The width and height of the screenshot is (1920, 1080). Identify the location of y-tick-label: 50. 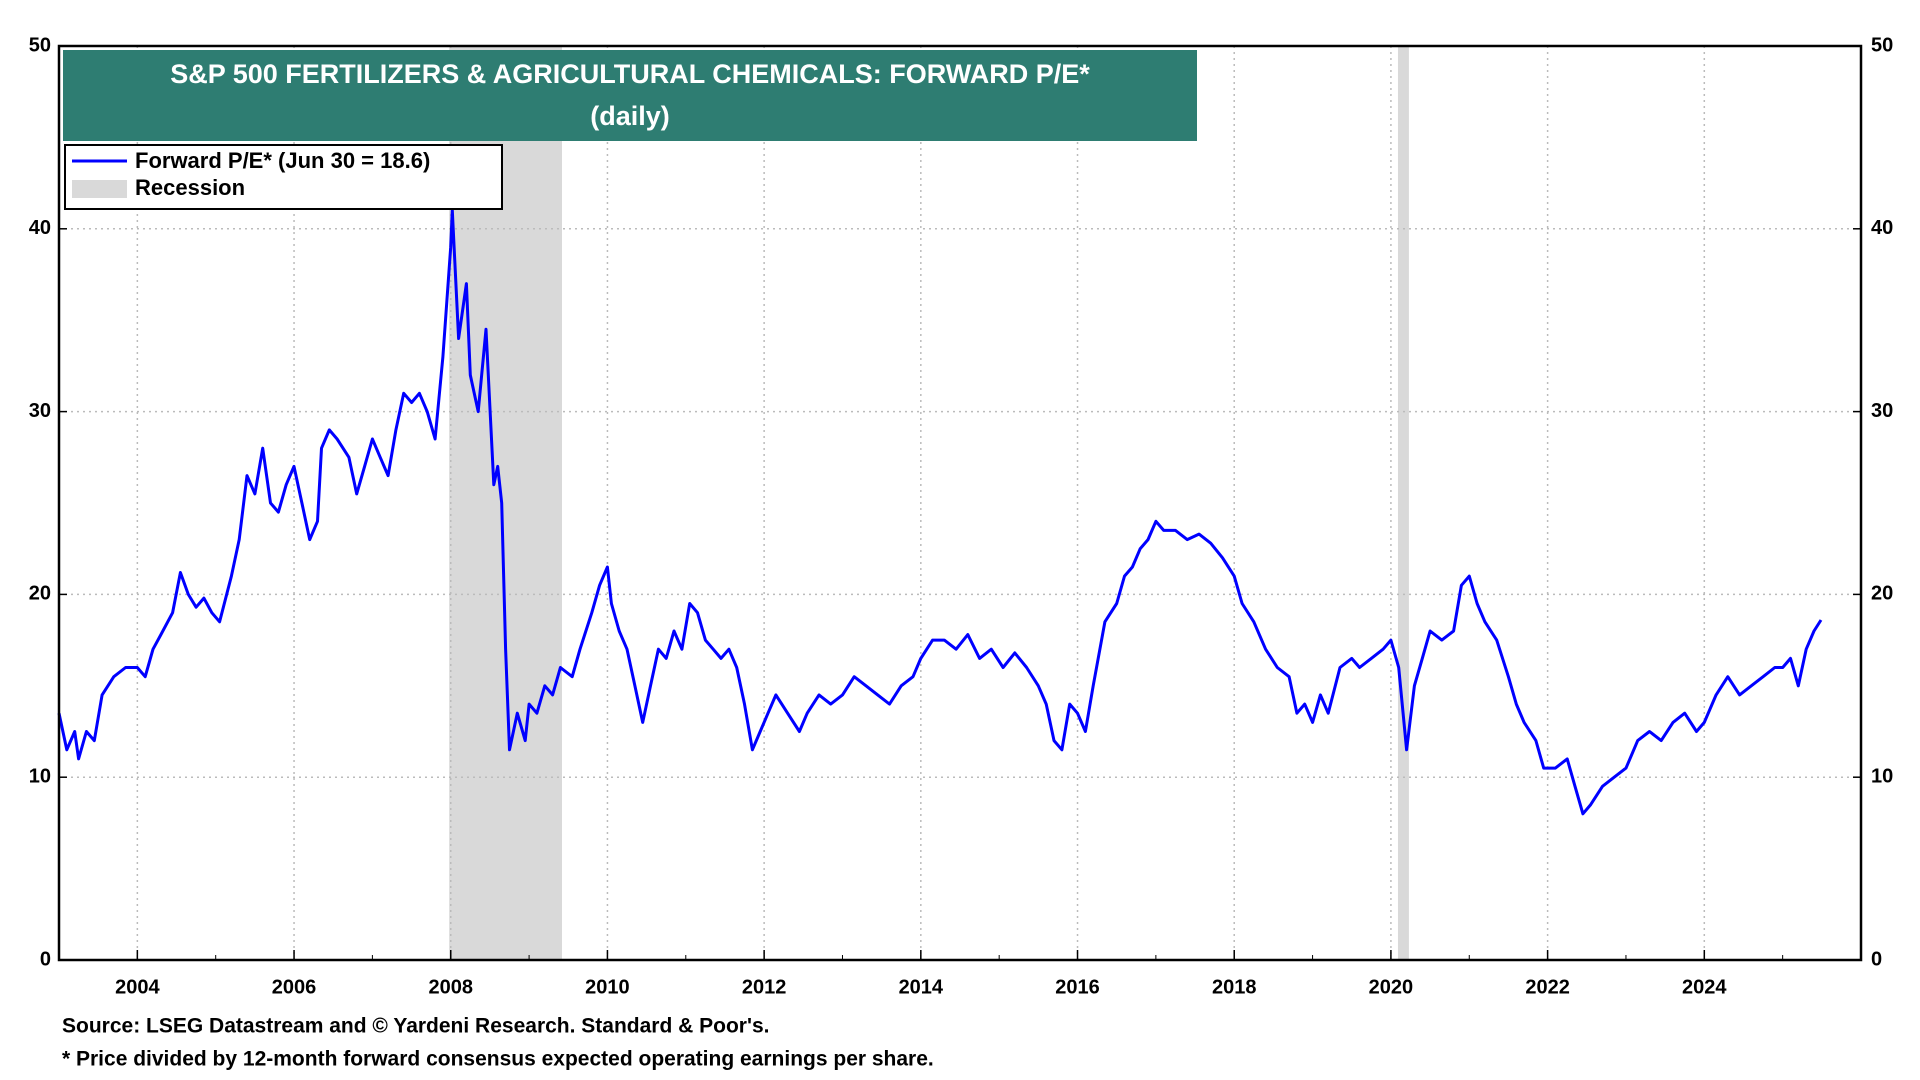
(40, 45).